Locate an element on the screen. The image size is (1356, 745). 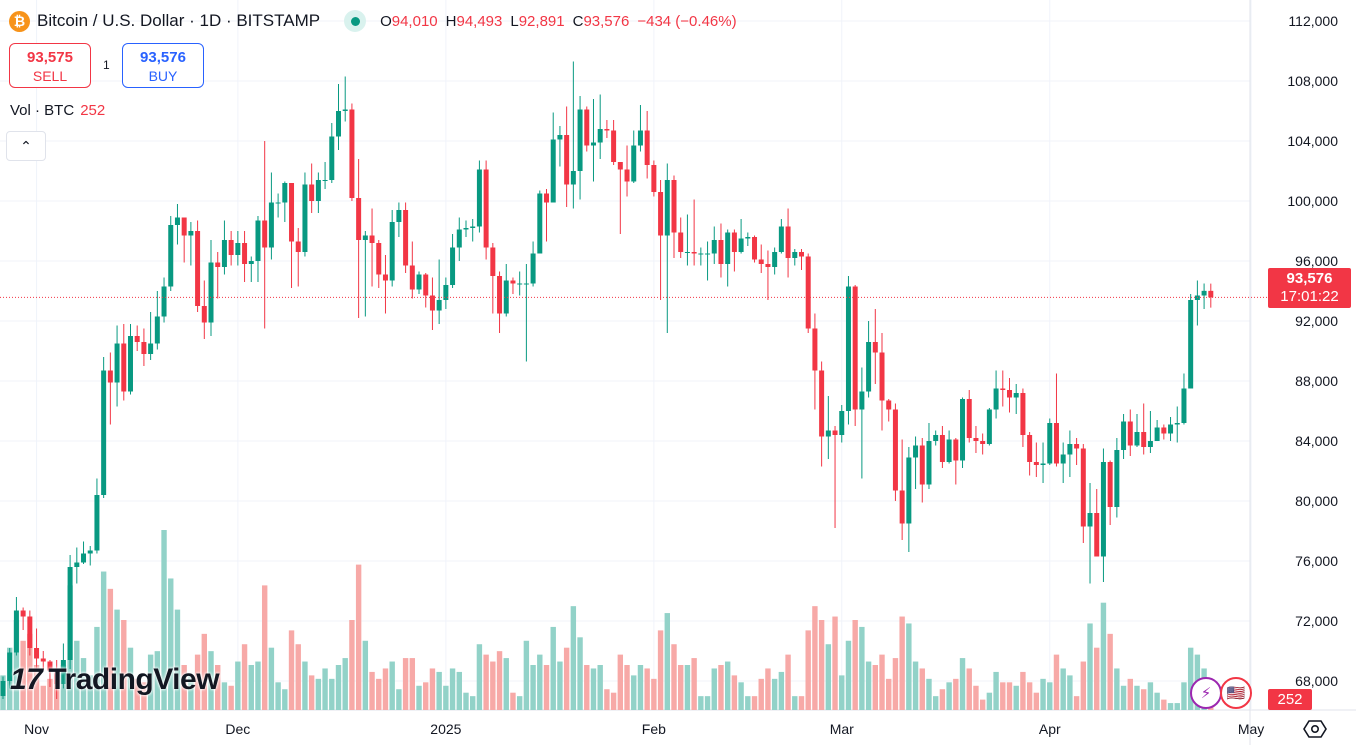
price-tick-label: 84,000 is located at coordinates (1316, 441).